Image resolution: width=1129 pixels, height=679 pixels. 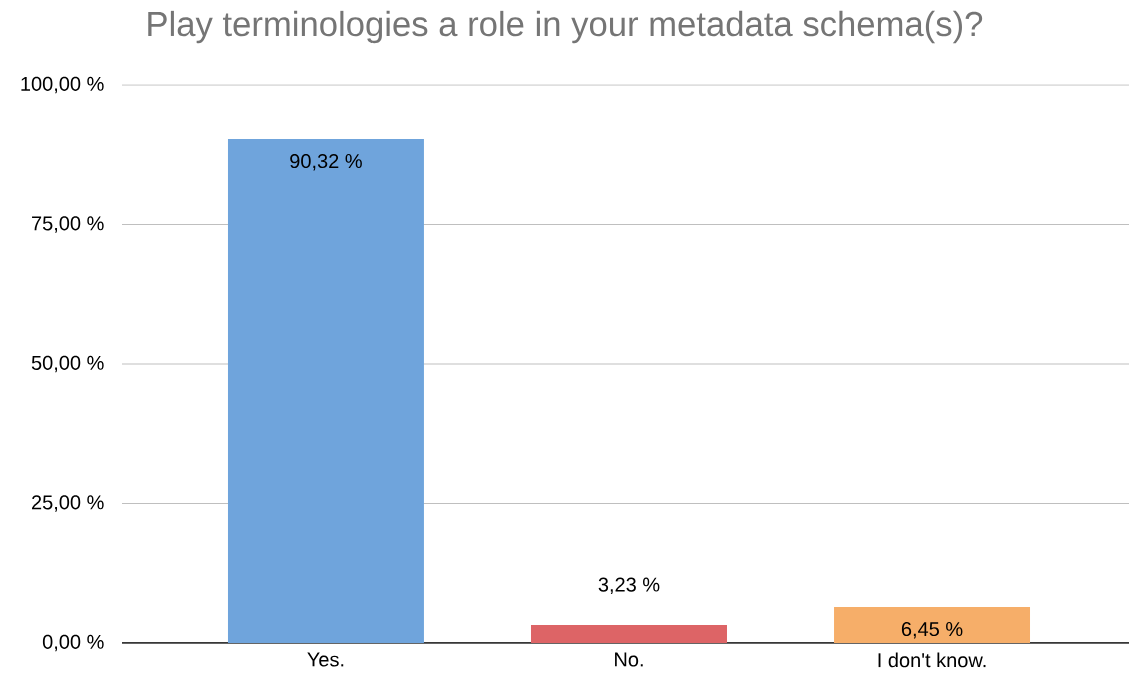 What do you see at coordinates (629, 586) in the screenshot?
I see `data-label: 3,23 %` at bounding box center [629, 586].